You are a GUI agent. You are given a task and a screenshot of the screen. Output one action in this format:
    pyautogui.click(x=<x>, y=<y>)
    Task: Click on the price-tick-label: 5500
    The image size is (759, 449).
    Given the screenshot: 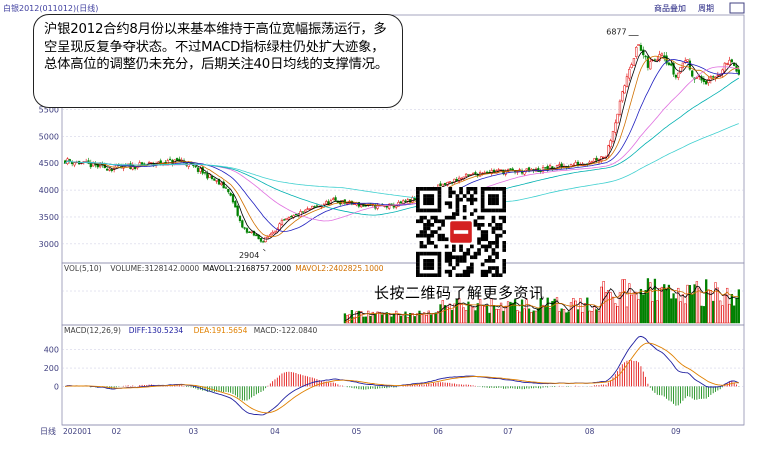 What is the action you would take?
    pyautogui.click(x=49, y=109)
    